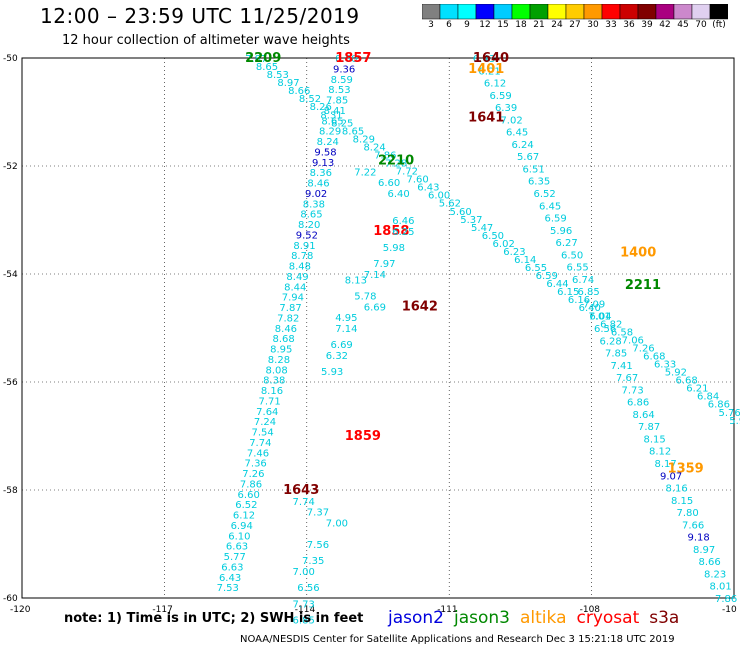 Image resolution: width=740 pixels, height=650 pixels. I want to click on swh-value: 6.50, so click(572, 255).